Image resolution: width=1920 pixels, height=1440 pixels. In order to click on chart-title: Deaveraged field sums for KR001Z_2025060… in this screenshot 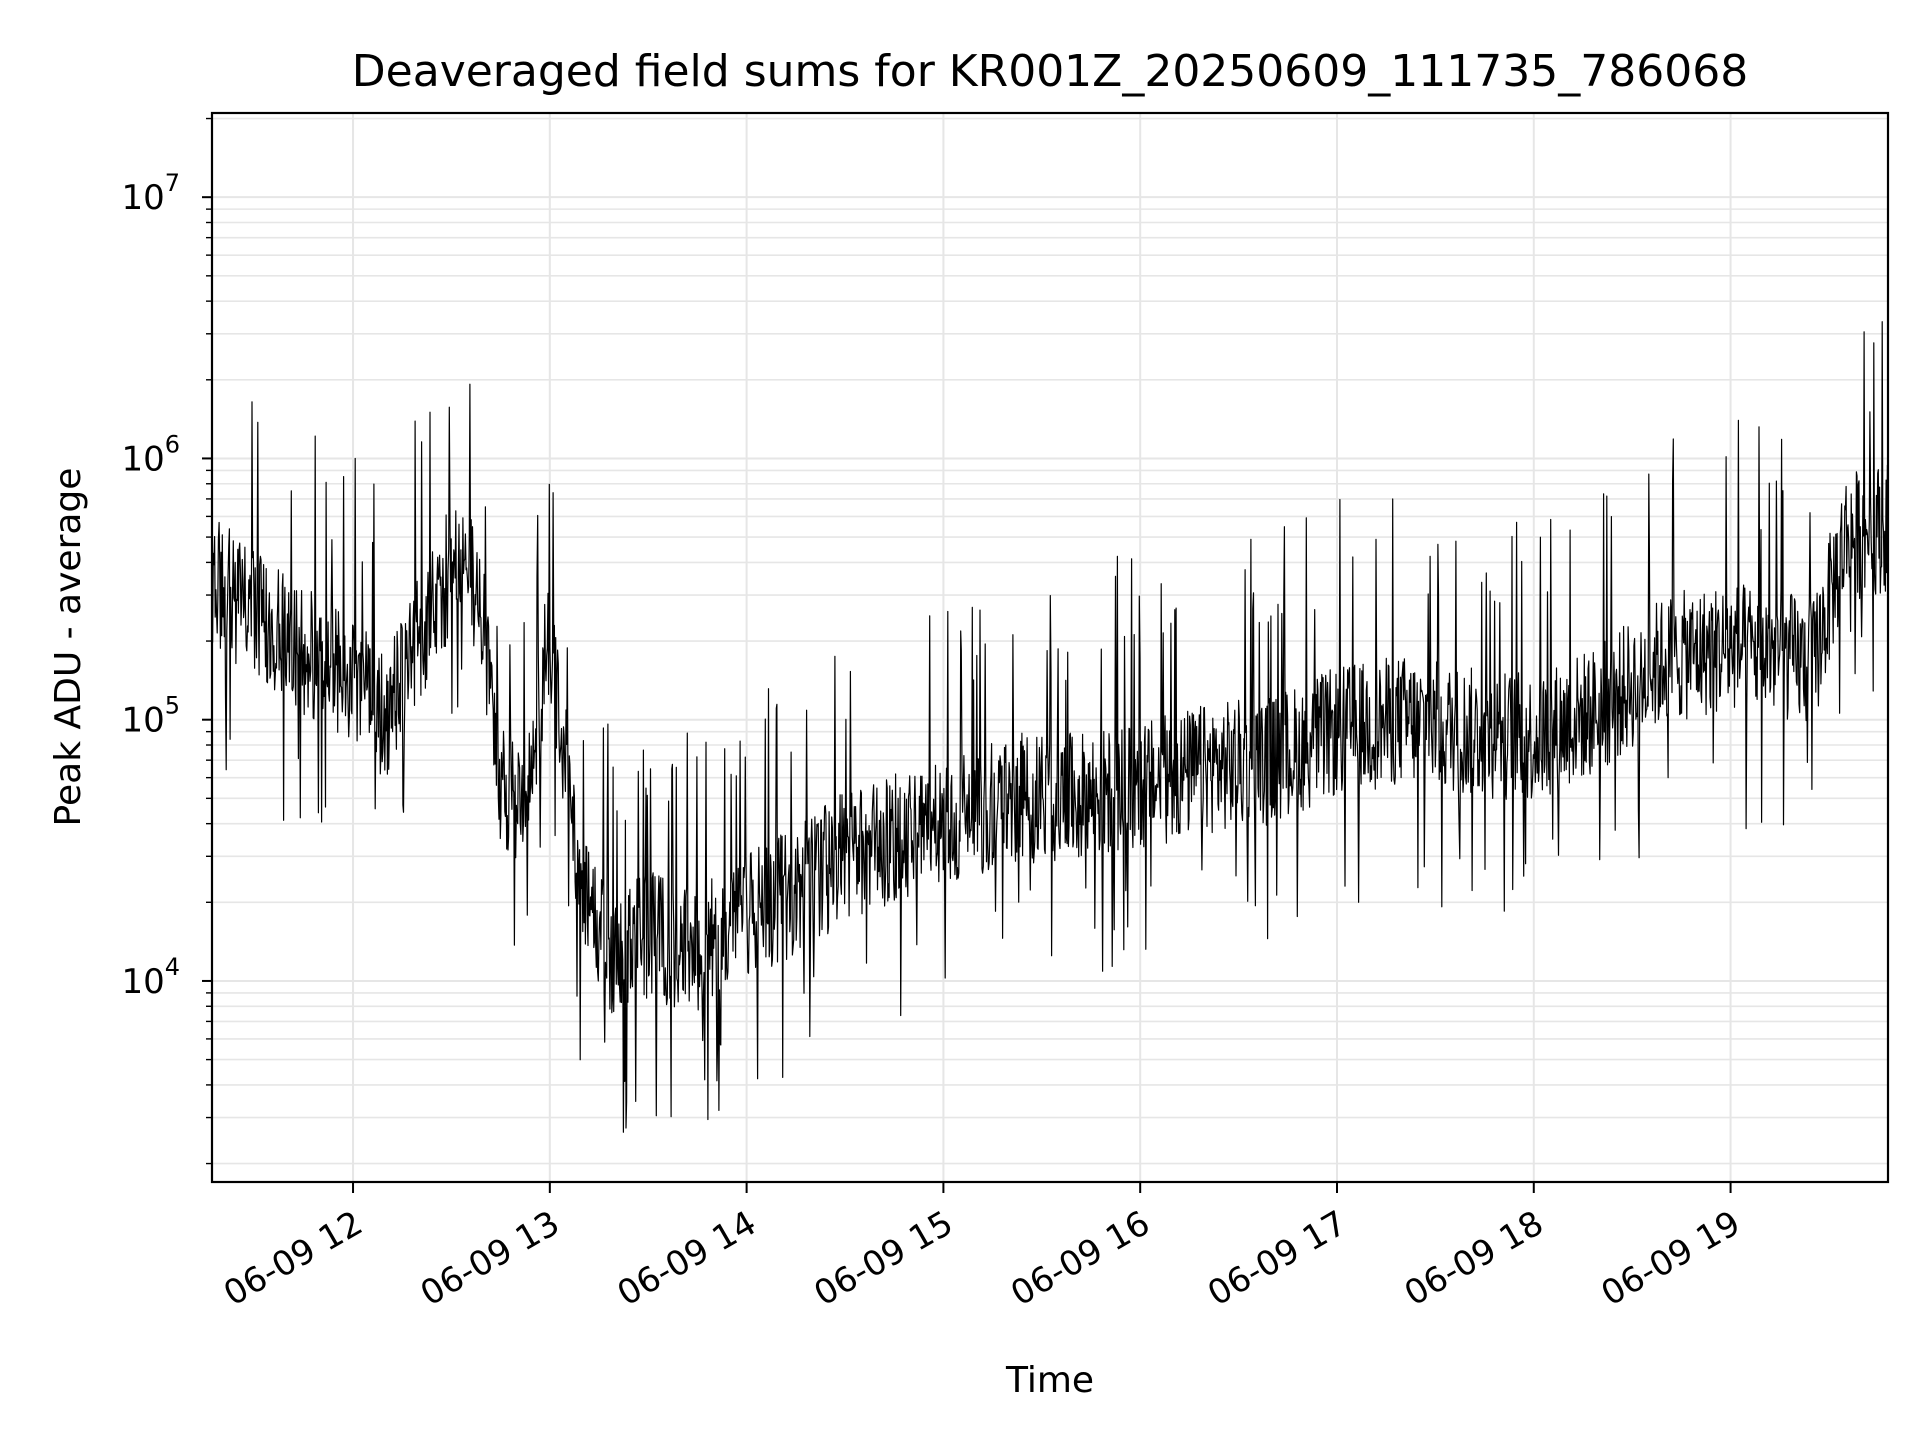, I will do `click(1050, 71)`.